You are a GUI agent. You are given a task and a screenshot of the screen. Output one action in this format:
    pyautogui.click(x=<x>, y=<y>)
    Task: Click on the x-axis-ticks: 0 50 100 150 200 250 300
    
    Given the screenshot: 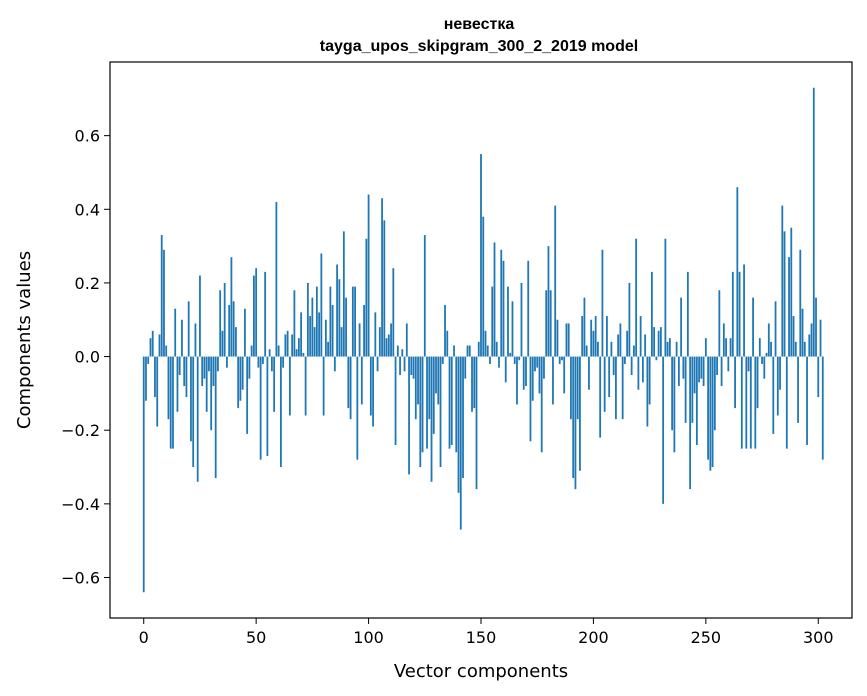 What is the action you would take?
    pyautogui.click(x=486, y=632)
    